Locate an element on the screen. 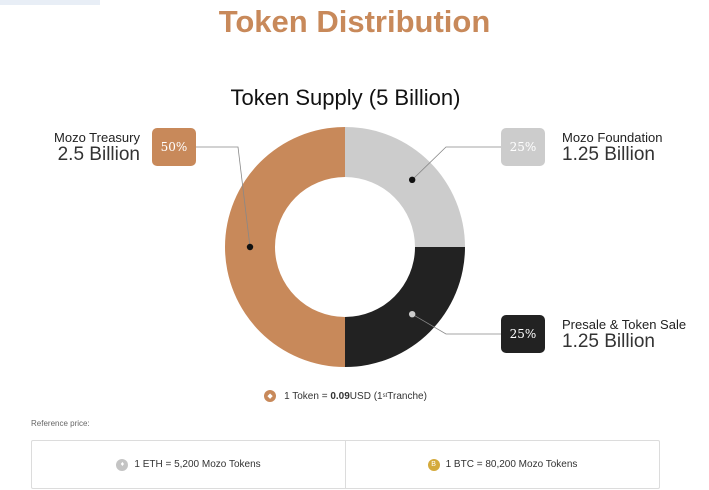 The width and height of the screenshot is (709, 490). legend-prefix: 1 Token = is located at coordinates (306, 396).